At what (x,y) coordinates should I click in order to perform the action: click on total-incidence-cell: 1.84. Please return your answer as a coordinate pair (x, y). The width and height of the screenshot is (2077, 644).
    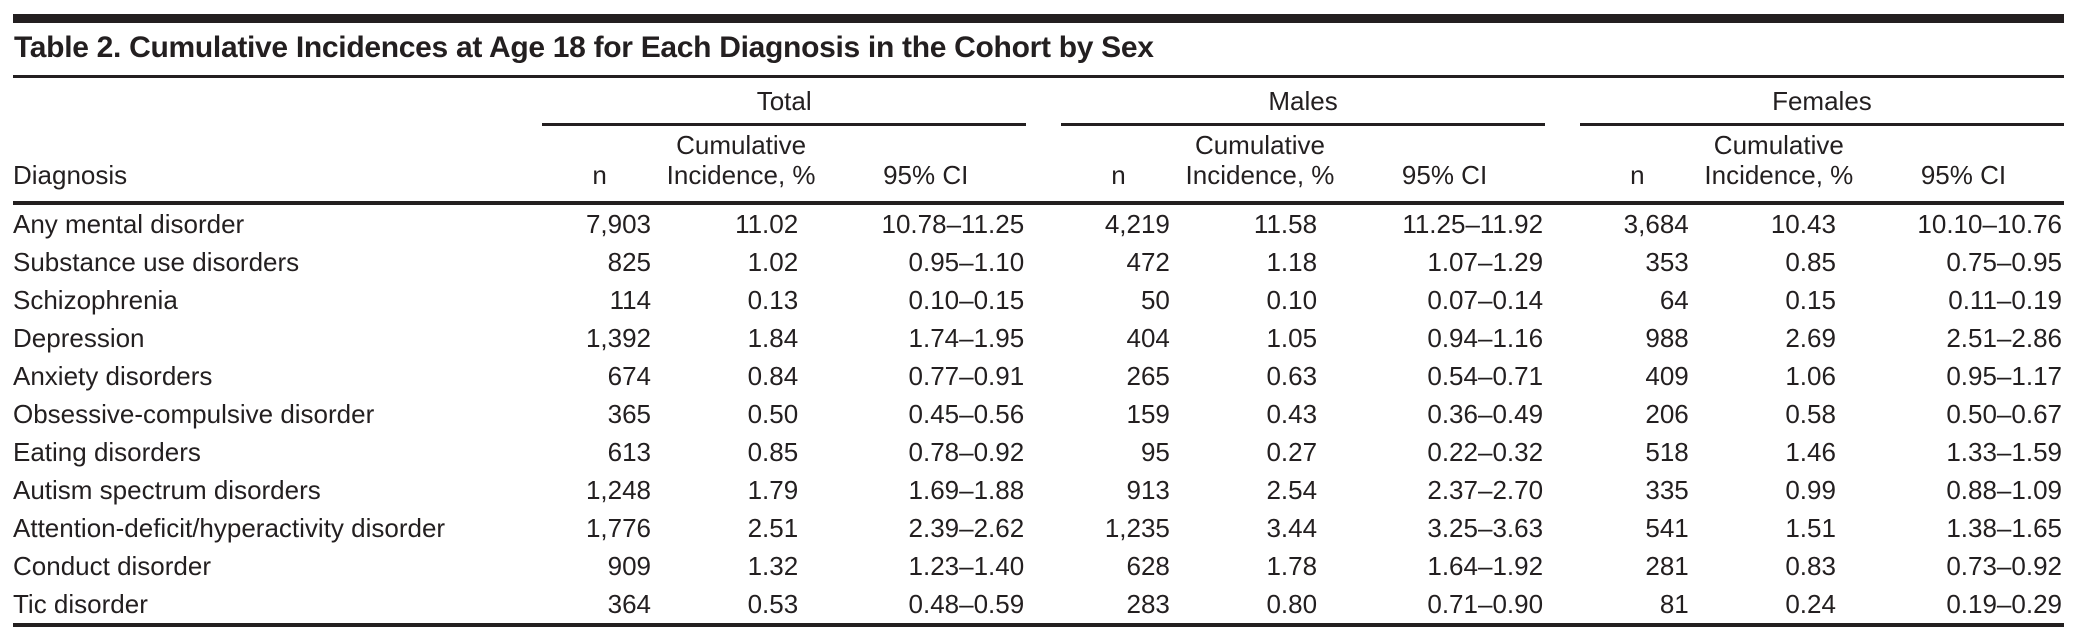
    Looking at the image, I should click on (773, 337).